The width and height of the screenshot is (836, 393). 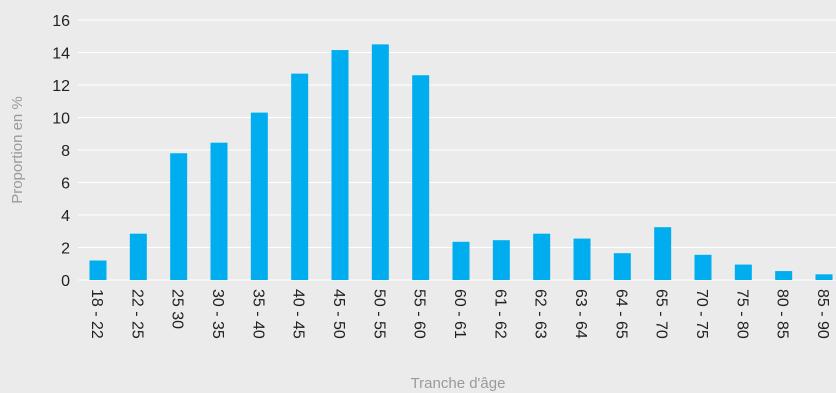 I want to click on y-tick-label: 2, so click(x=65, y=249).